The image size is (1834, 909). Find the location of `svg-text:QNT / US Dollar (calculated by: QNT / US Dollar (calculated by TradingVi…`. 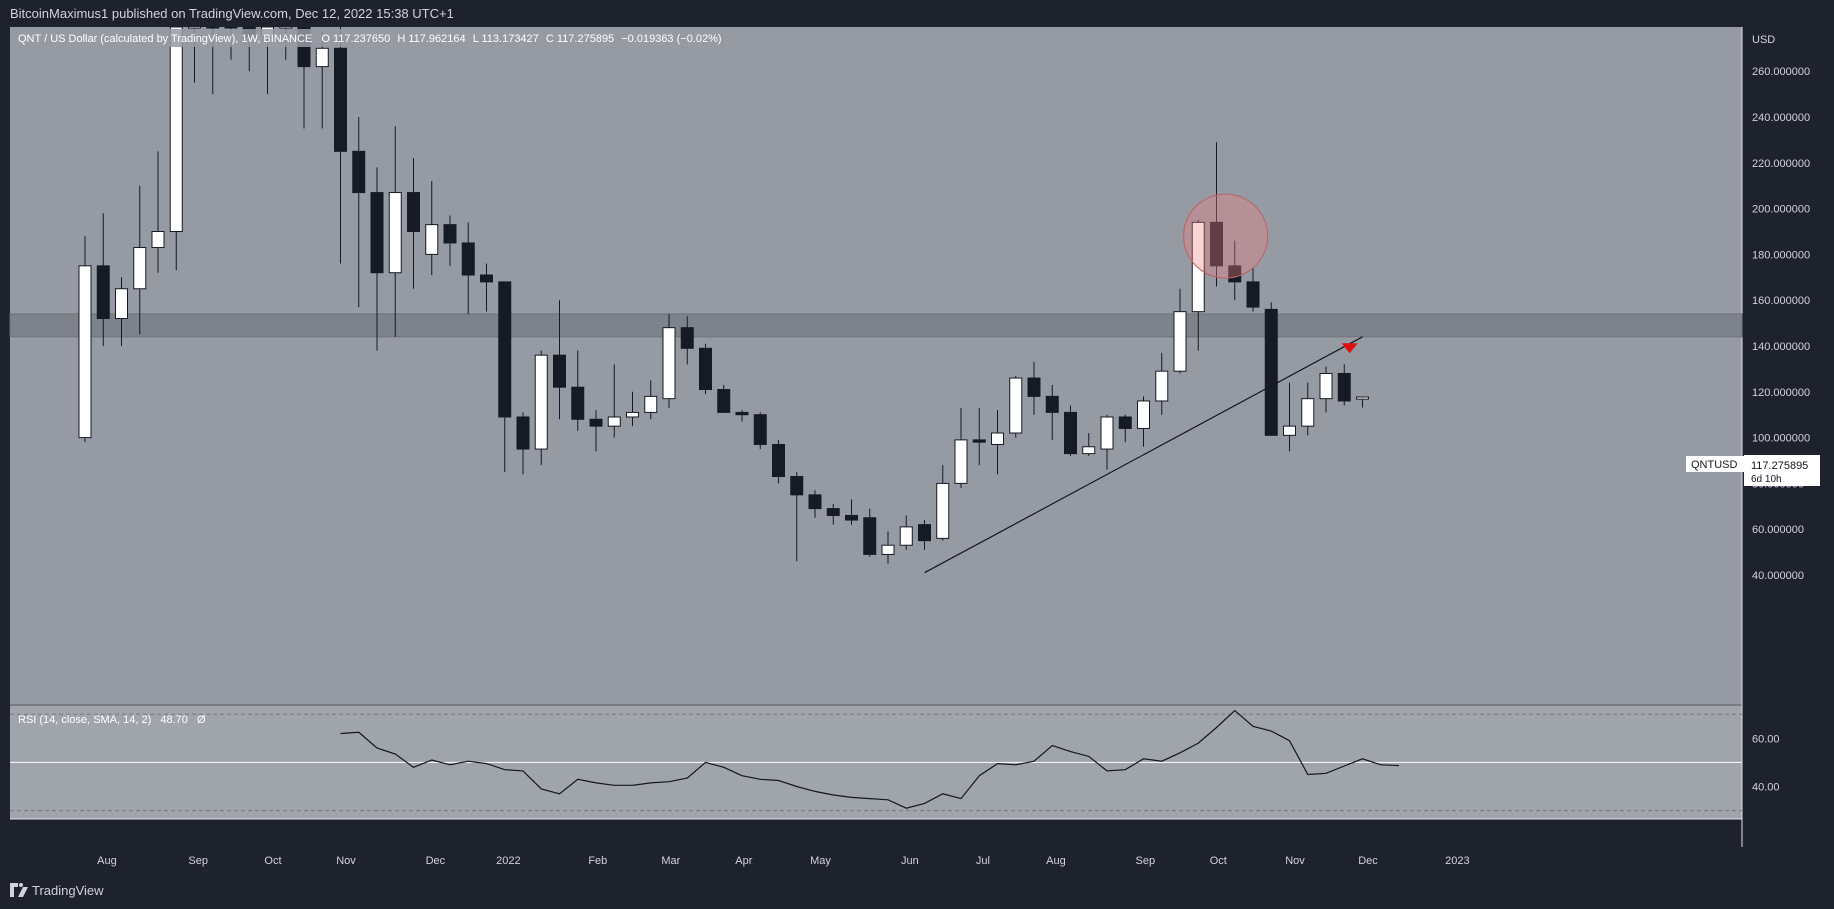

svg-text:QNT / US Dollar (calculated by: QNT / US Dollar (calculated by TradingVi… is located at coordinates (370, 39).